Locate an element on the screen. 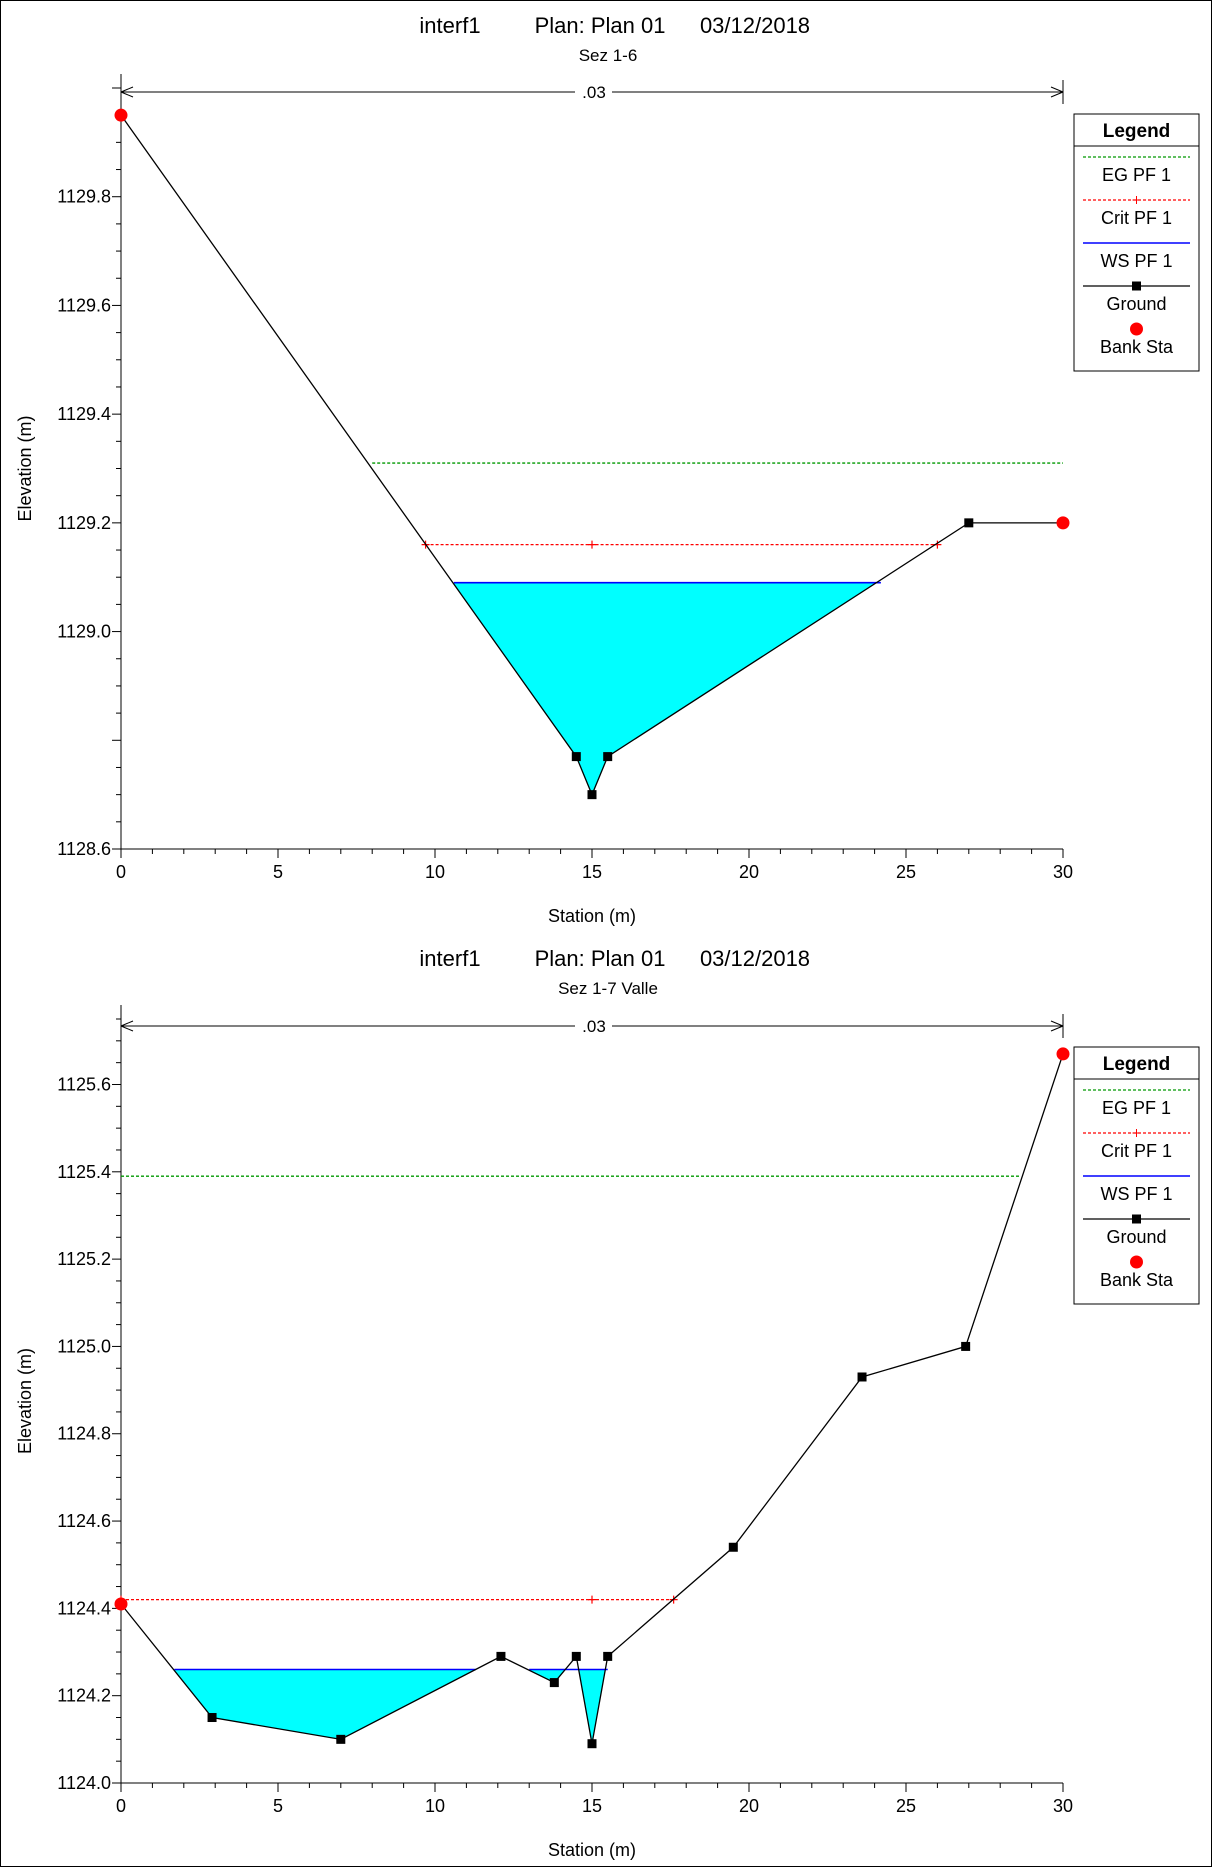  y-tick-label: 1129.0 is located at coordinates (84, 632).